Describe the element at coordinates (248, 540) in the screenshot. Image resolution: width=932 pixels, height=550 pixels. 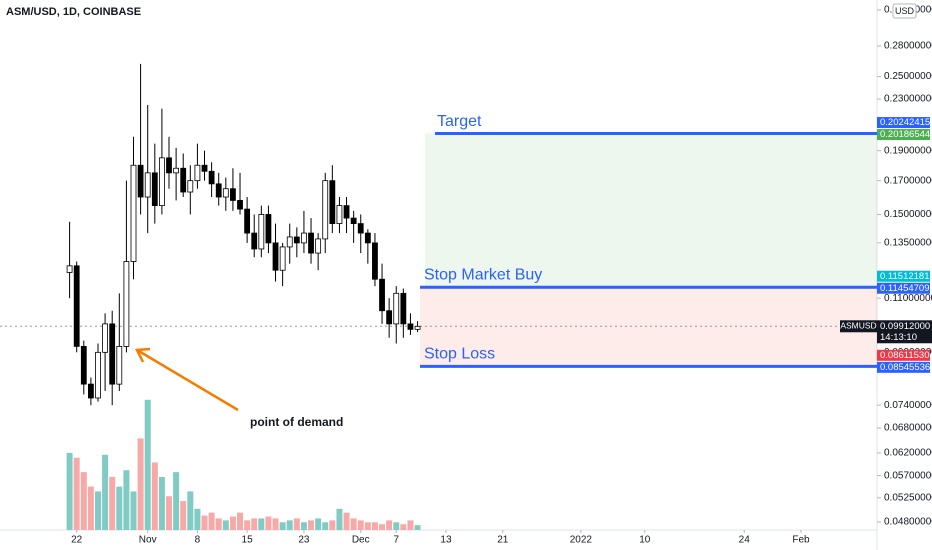
I see `x-tick-label: 15` at that location.